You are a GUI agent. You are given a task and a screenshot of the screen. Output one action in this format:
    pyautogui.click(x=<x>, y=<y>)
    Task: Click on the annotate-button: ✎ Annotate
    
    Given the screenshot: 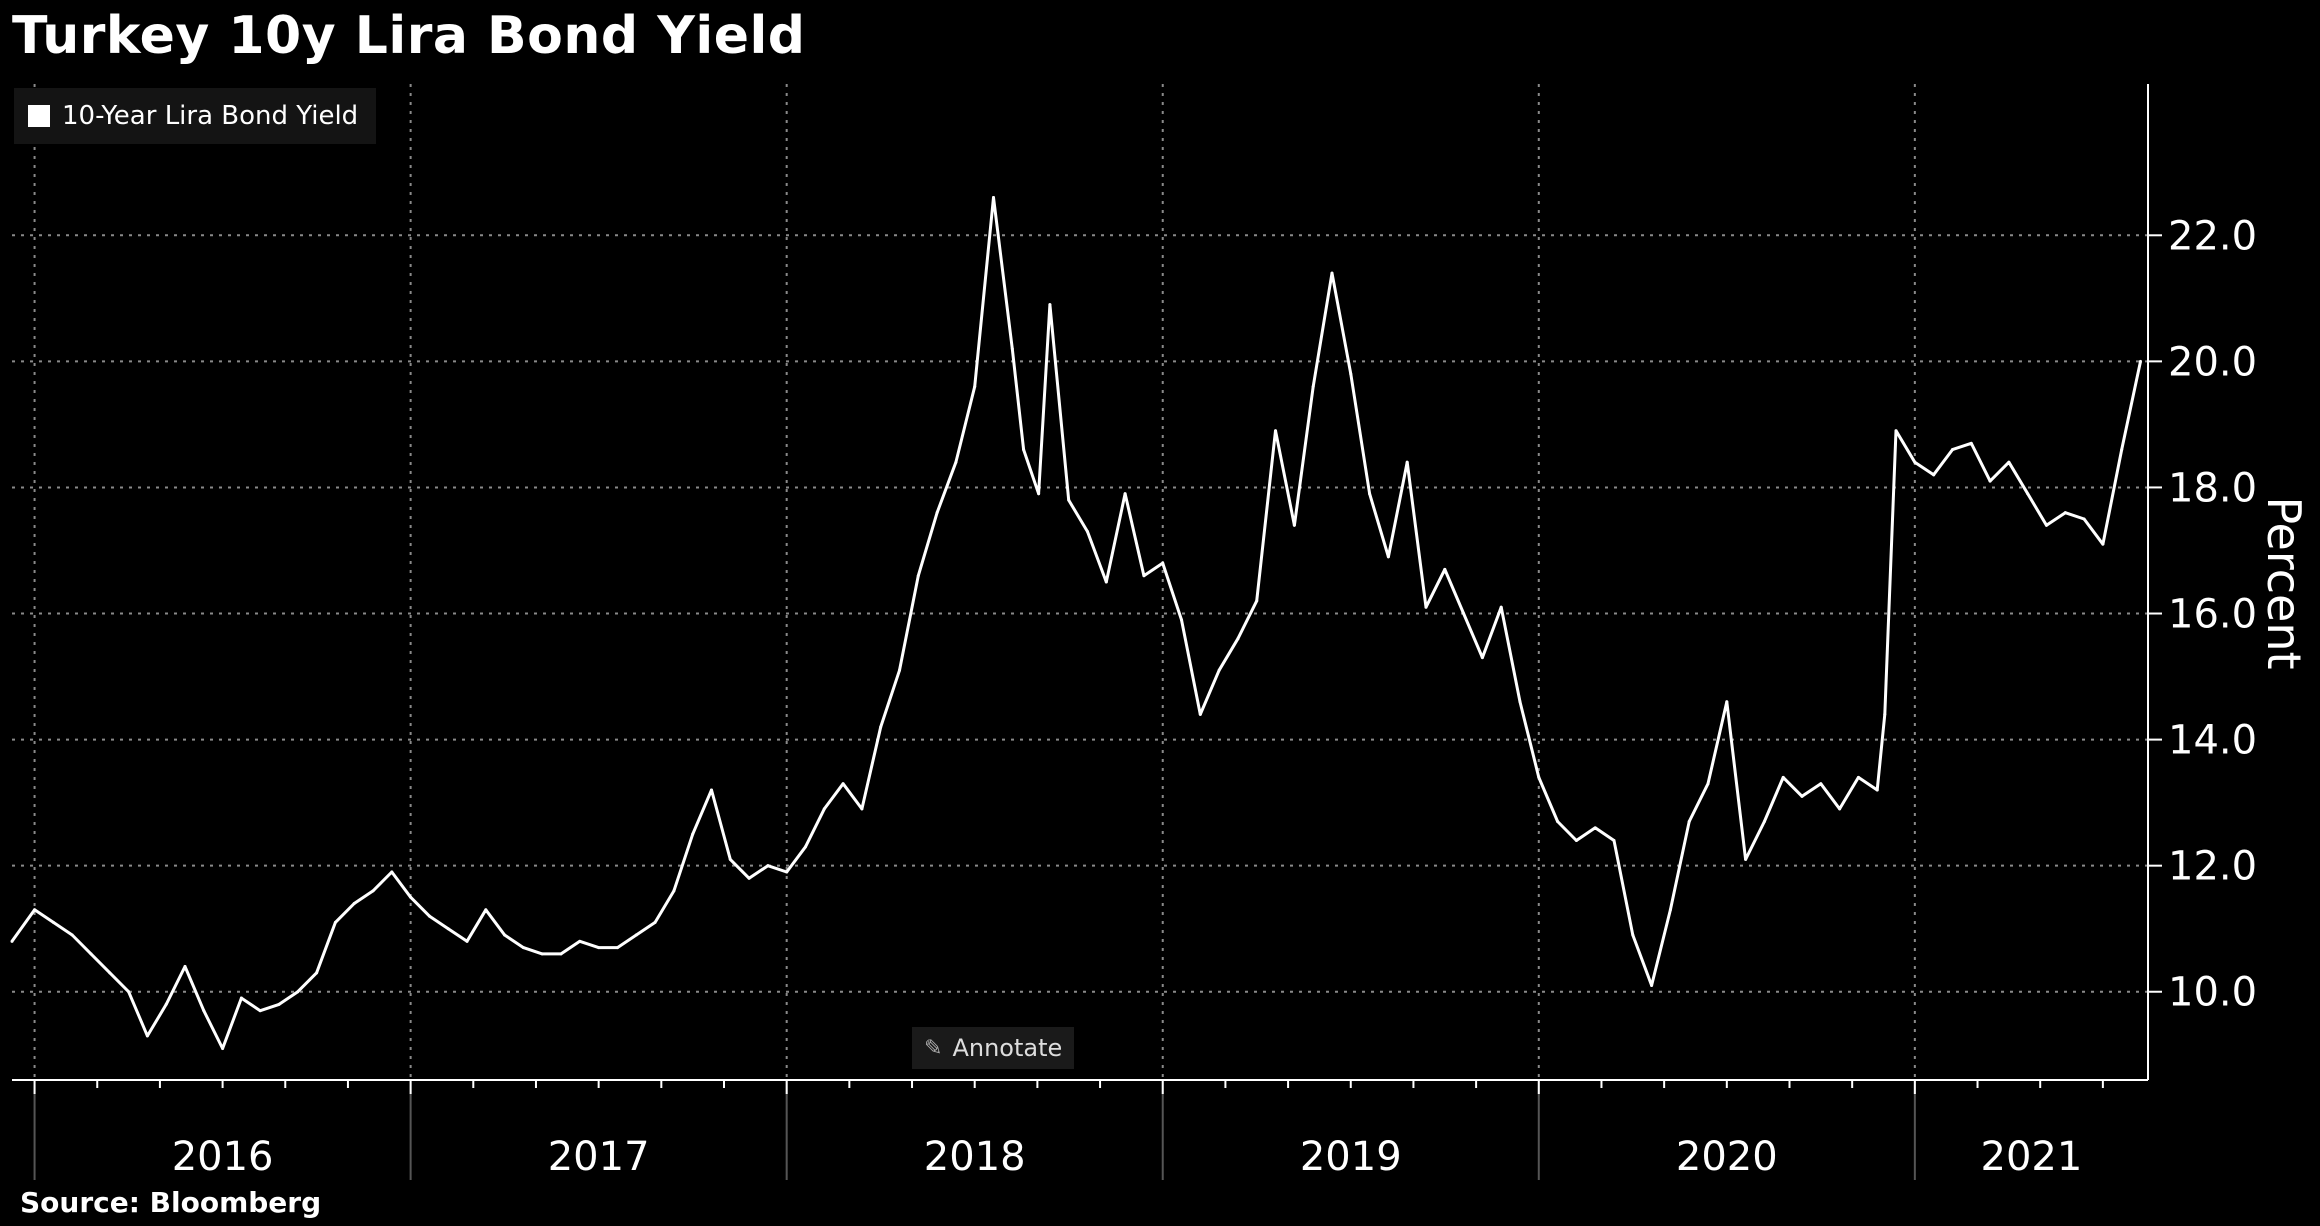 What is the action you would take?
    pyautogui.click(x=993, y=1048)
    